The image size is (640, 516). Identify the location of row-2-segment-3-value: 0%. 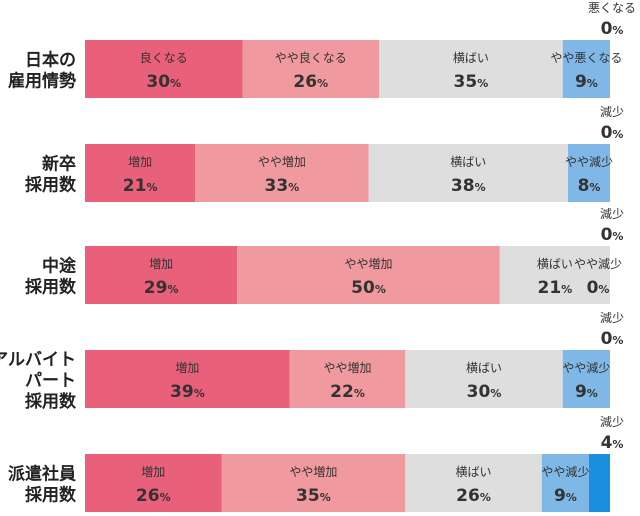
(598, 288).